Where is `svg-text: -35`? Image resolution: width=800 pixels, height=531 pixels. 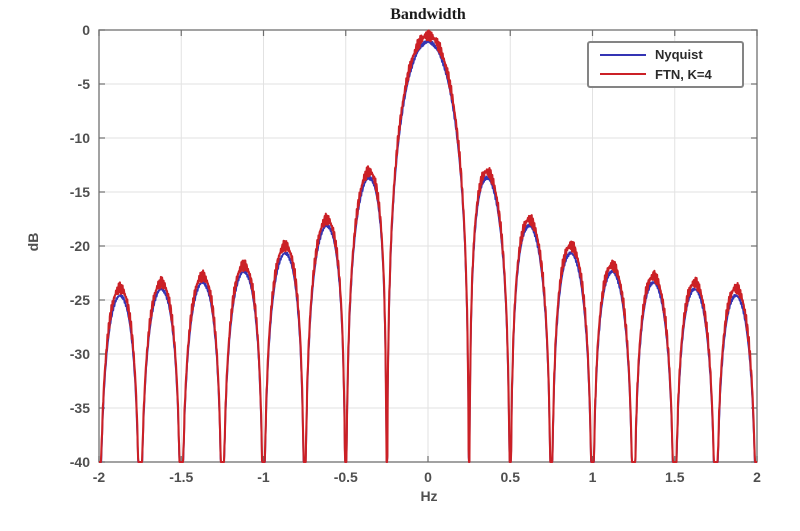
svg-text: -35 is located at coordinates (80, 408).